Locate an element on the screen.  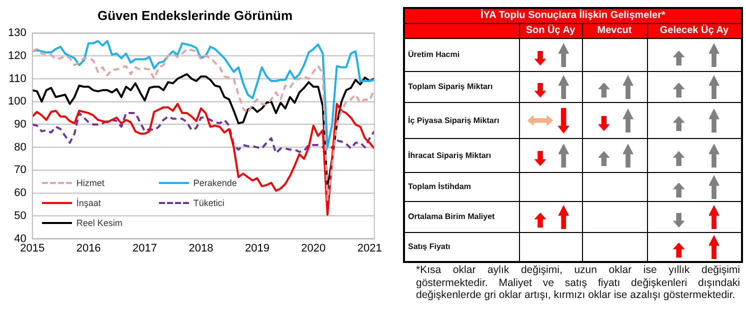
category-label: Üretim Hacmi is located at coordinates (434, 54).